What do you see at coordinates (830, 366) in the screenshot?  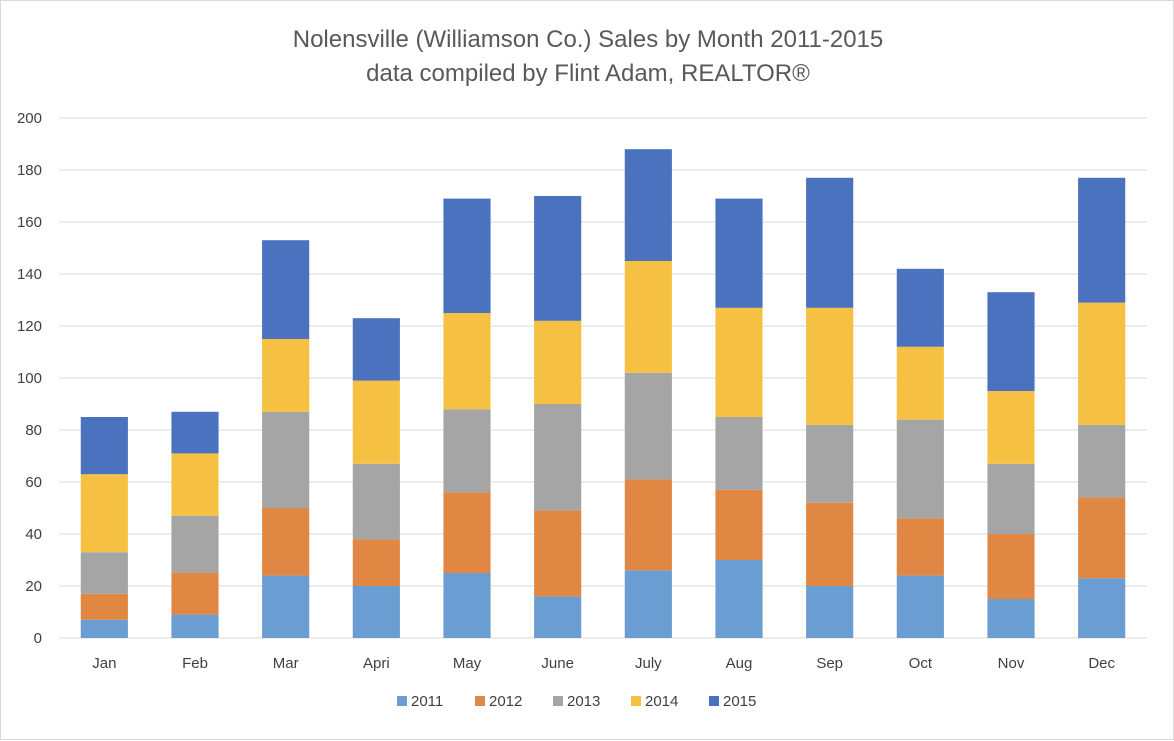 I see `bar-segment-2014-sep` at bounding box center [830, 366].